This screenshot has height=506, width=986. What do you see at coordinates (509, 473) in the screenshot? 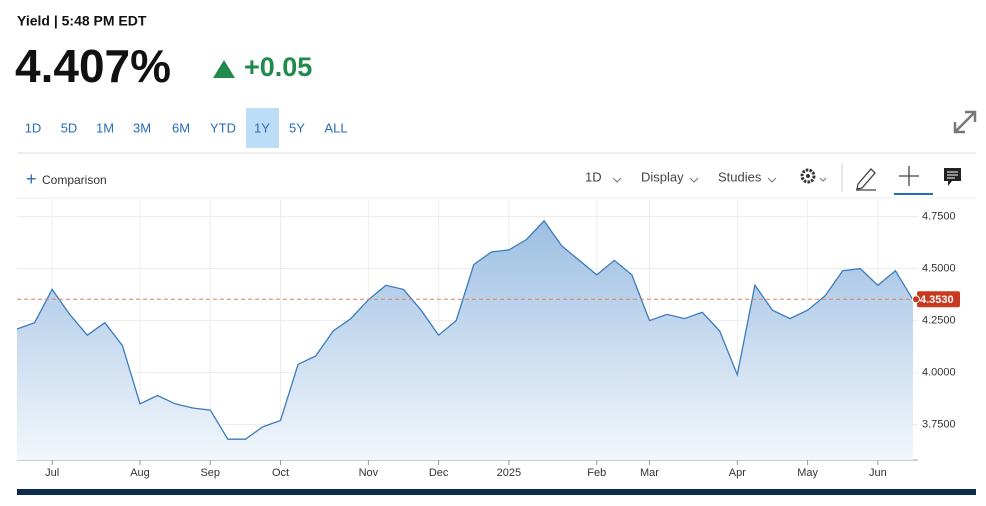
I see `x-tick-label: 2025` at bounding box center [509, 473].